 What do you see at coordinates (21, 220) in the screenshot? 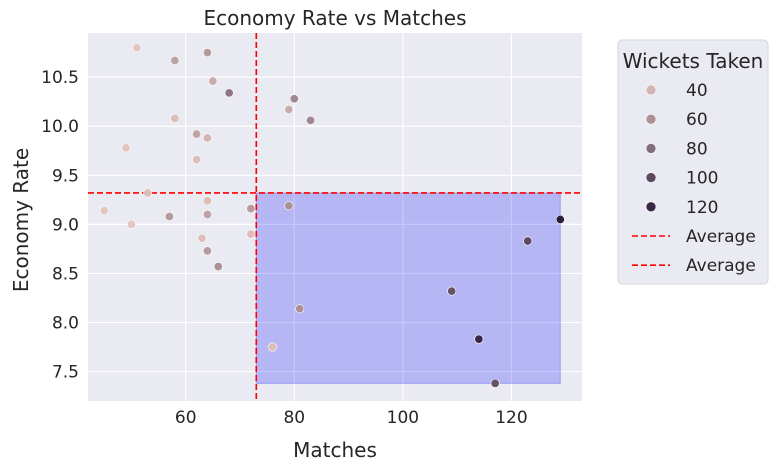
I see `y-axis-label: Economy Rate` at bounding box center [21, 220].